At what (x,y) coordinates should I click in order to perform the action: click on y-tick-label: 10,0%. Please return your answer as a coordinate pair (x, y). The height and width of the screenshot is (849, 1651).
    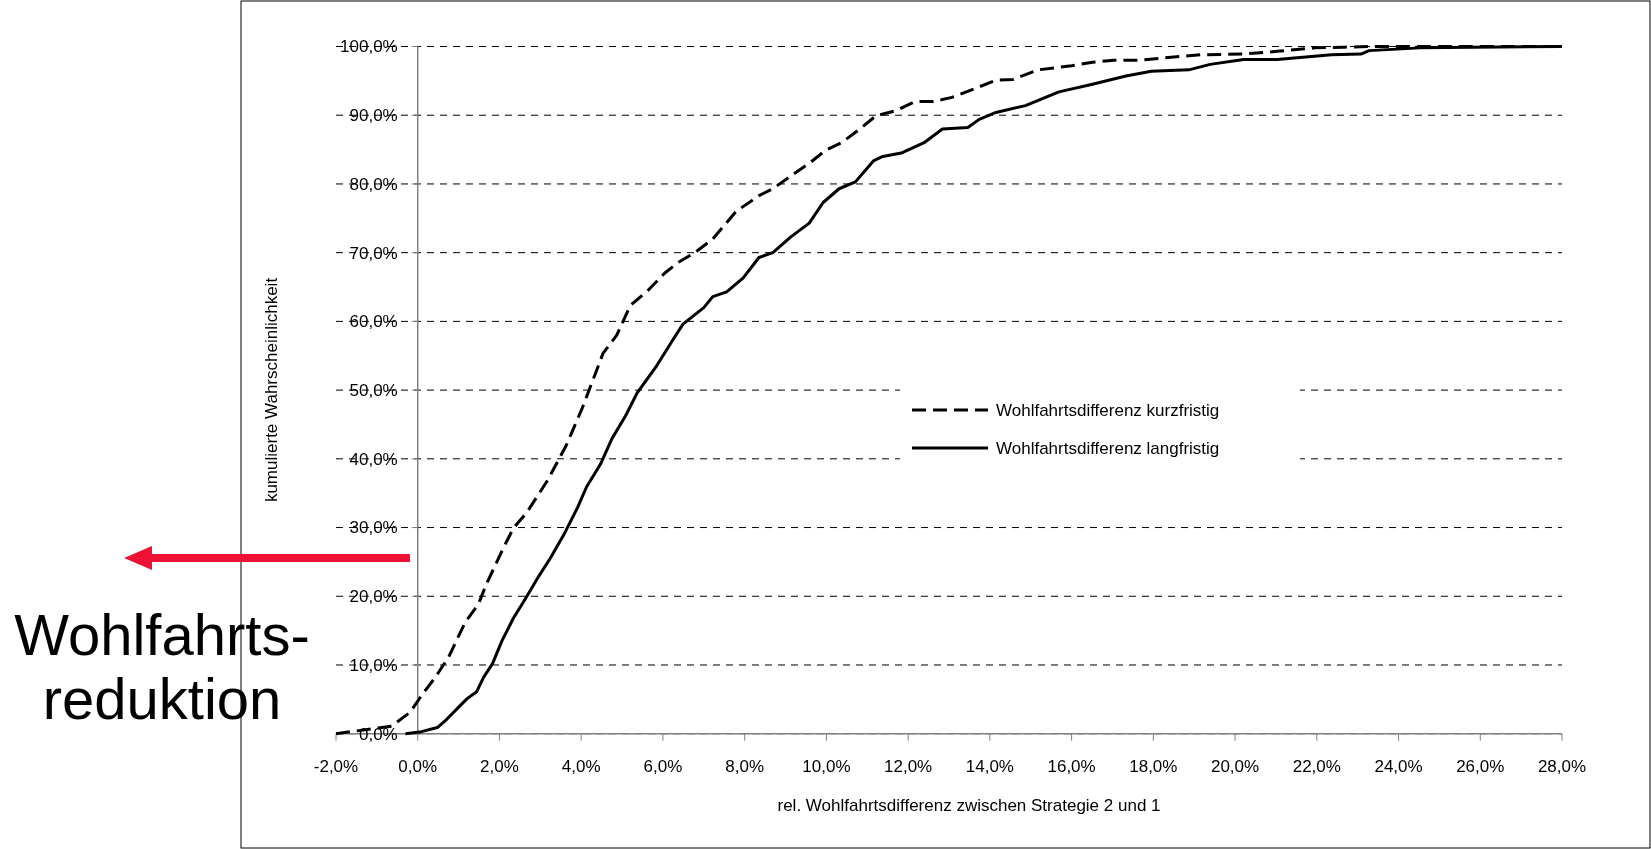
    Looking at the image, I should click on (373, 665).